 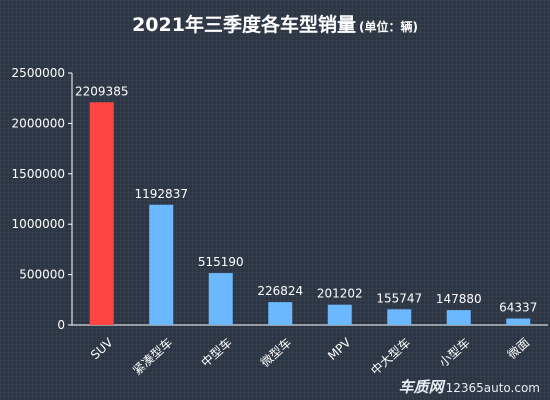 I want to click on y-tick-label: 0, so click(x=61, y=325).